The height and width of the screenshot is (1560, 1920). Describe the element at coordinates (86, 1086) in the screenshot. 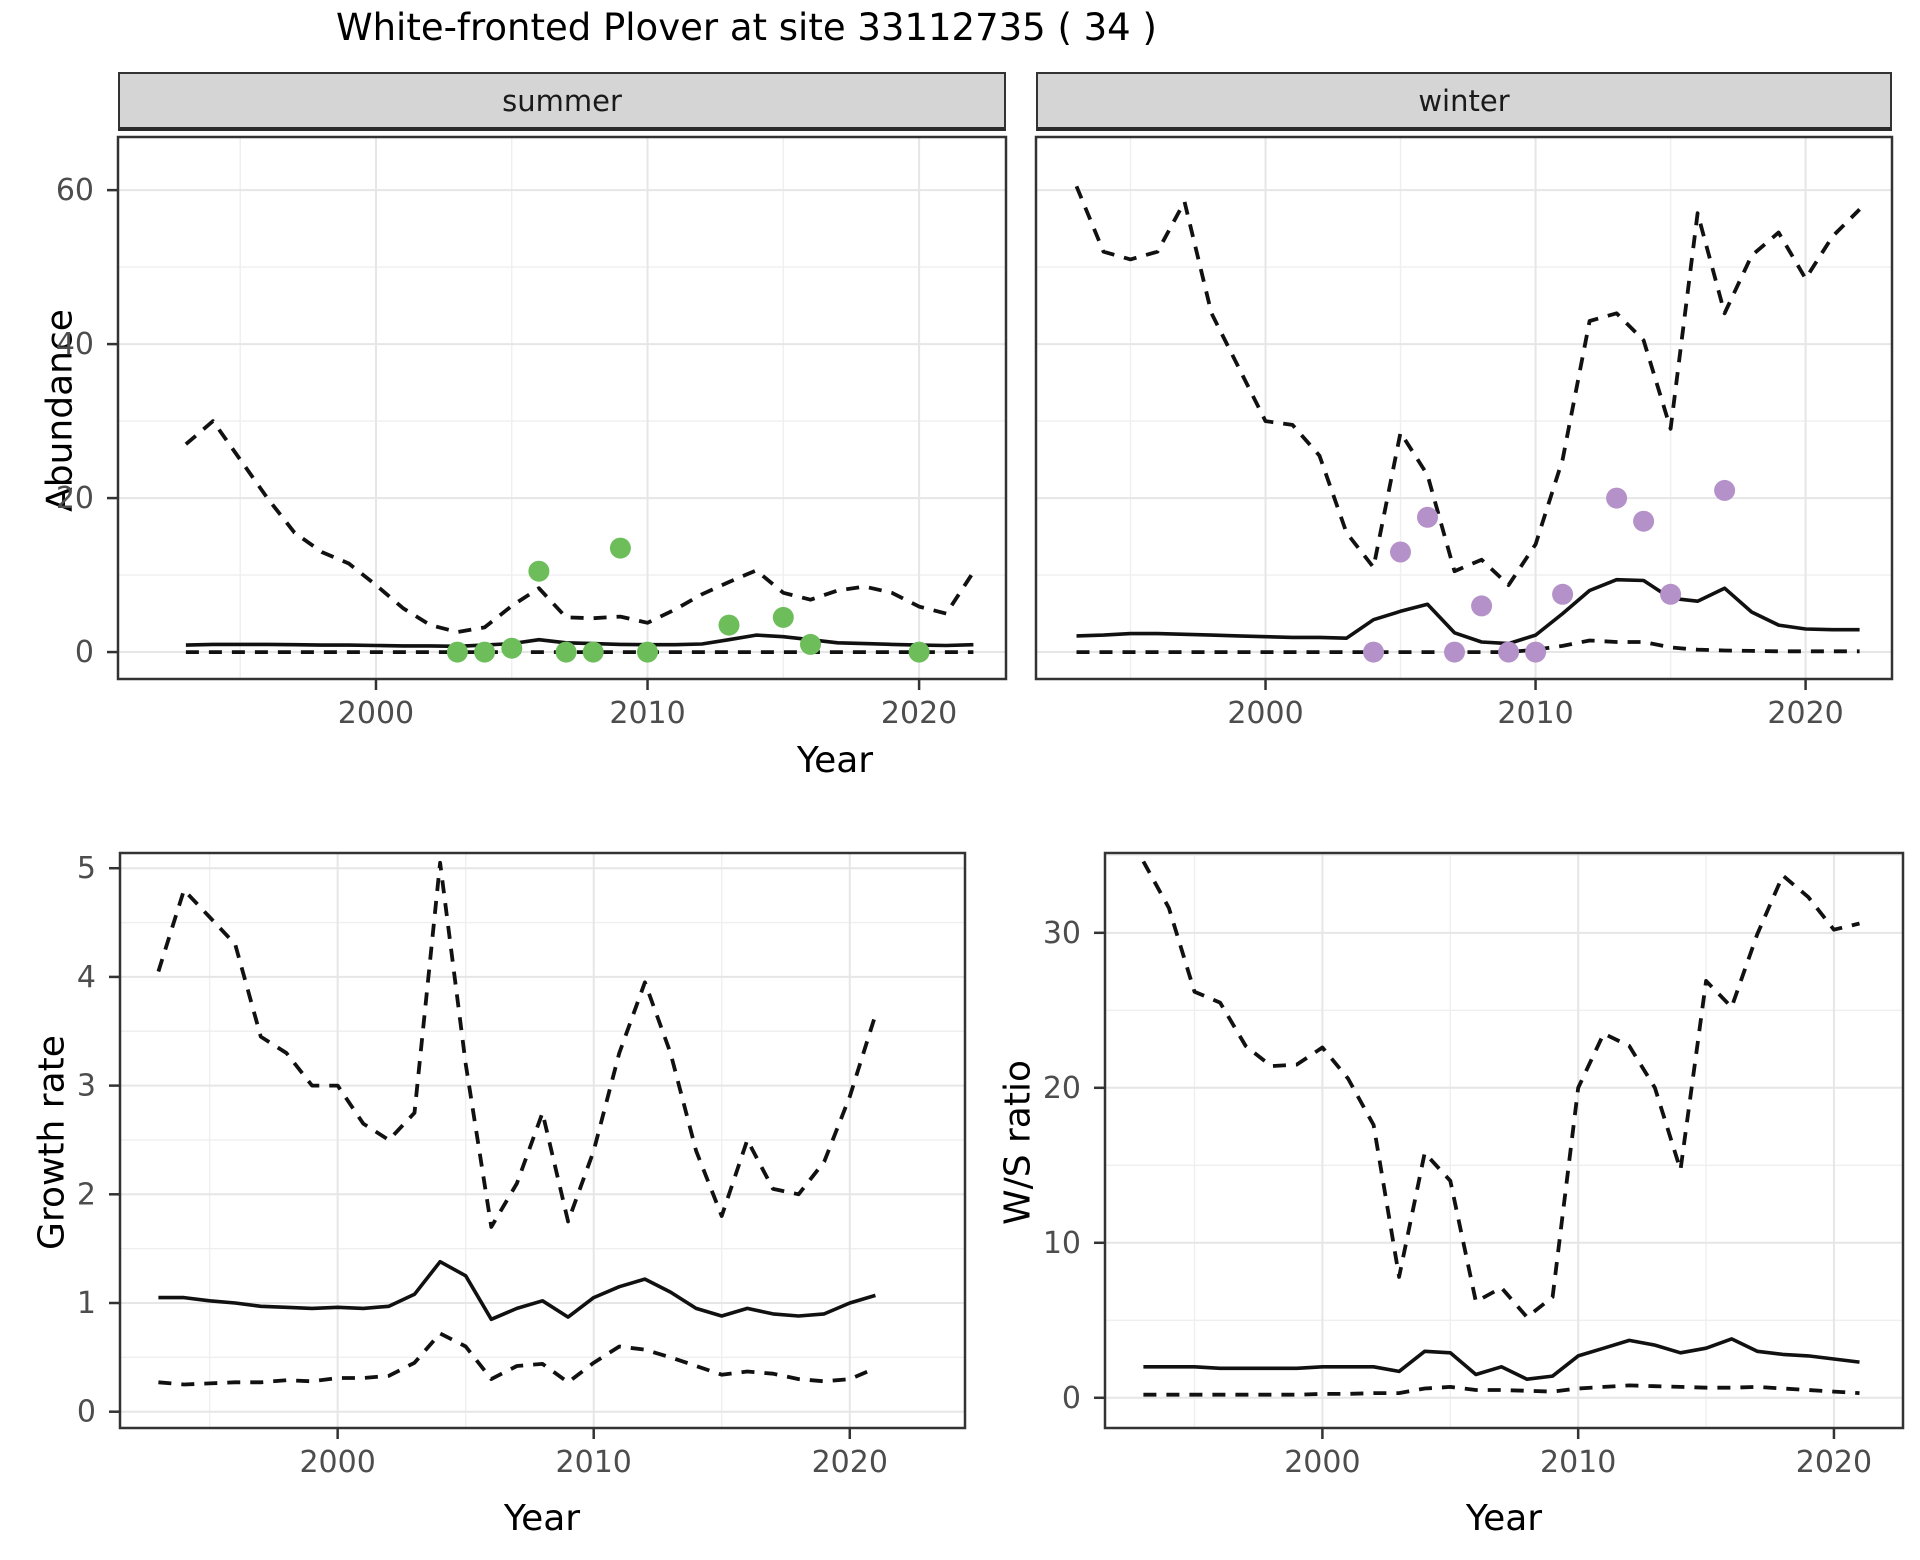

I see `y-tick-label: 3` at that location.